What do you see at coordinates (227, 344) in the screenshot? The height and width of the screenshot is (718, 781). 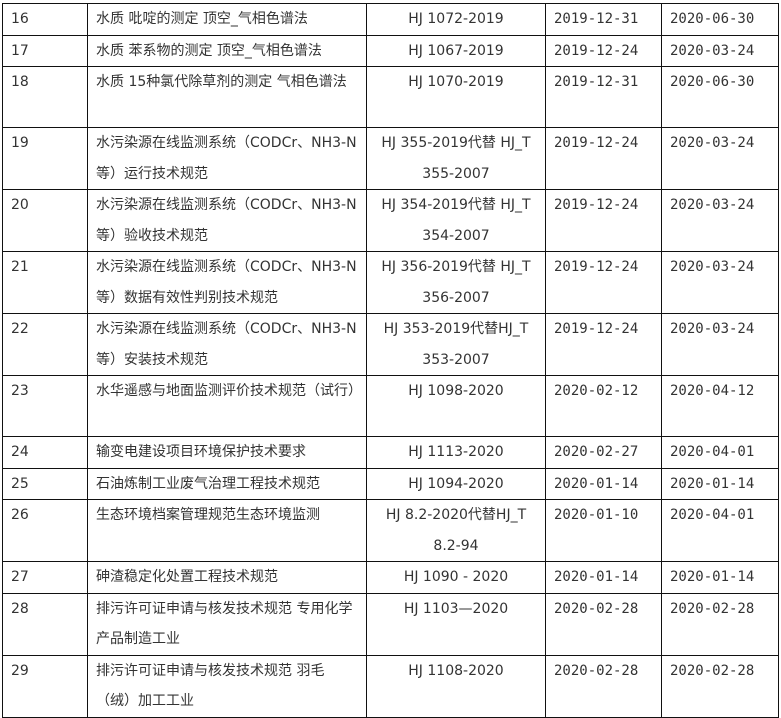 I see `standard-name: 水污染源在线监测系统（CODCr、NH3-N 等）安装技术规范` at bounding box center [227, 344].